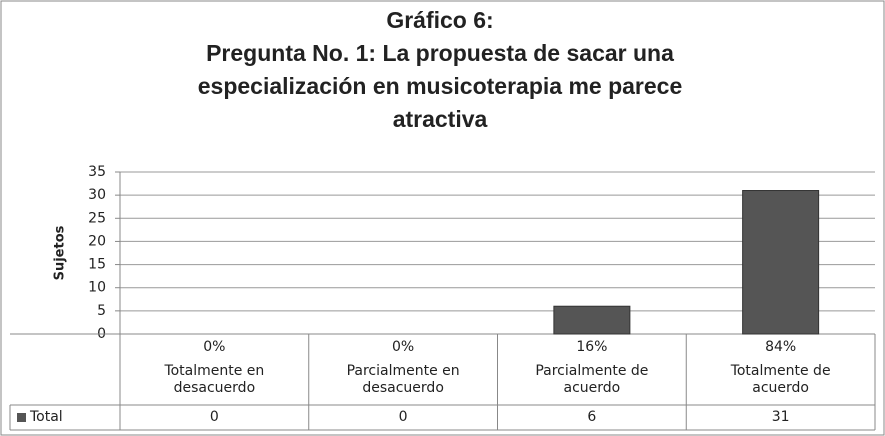 Image resolution: width=885 pixels, height=436 pixels. Describe the element at coordinates (97, 195) in the screenshot. I see `y-tick-label: 30` at that location.